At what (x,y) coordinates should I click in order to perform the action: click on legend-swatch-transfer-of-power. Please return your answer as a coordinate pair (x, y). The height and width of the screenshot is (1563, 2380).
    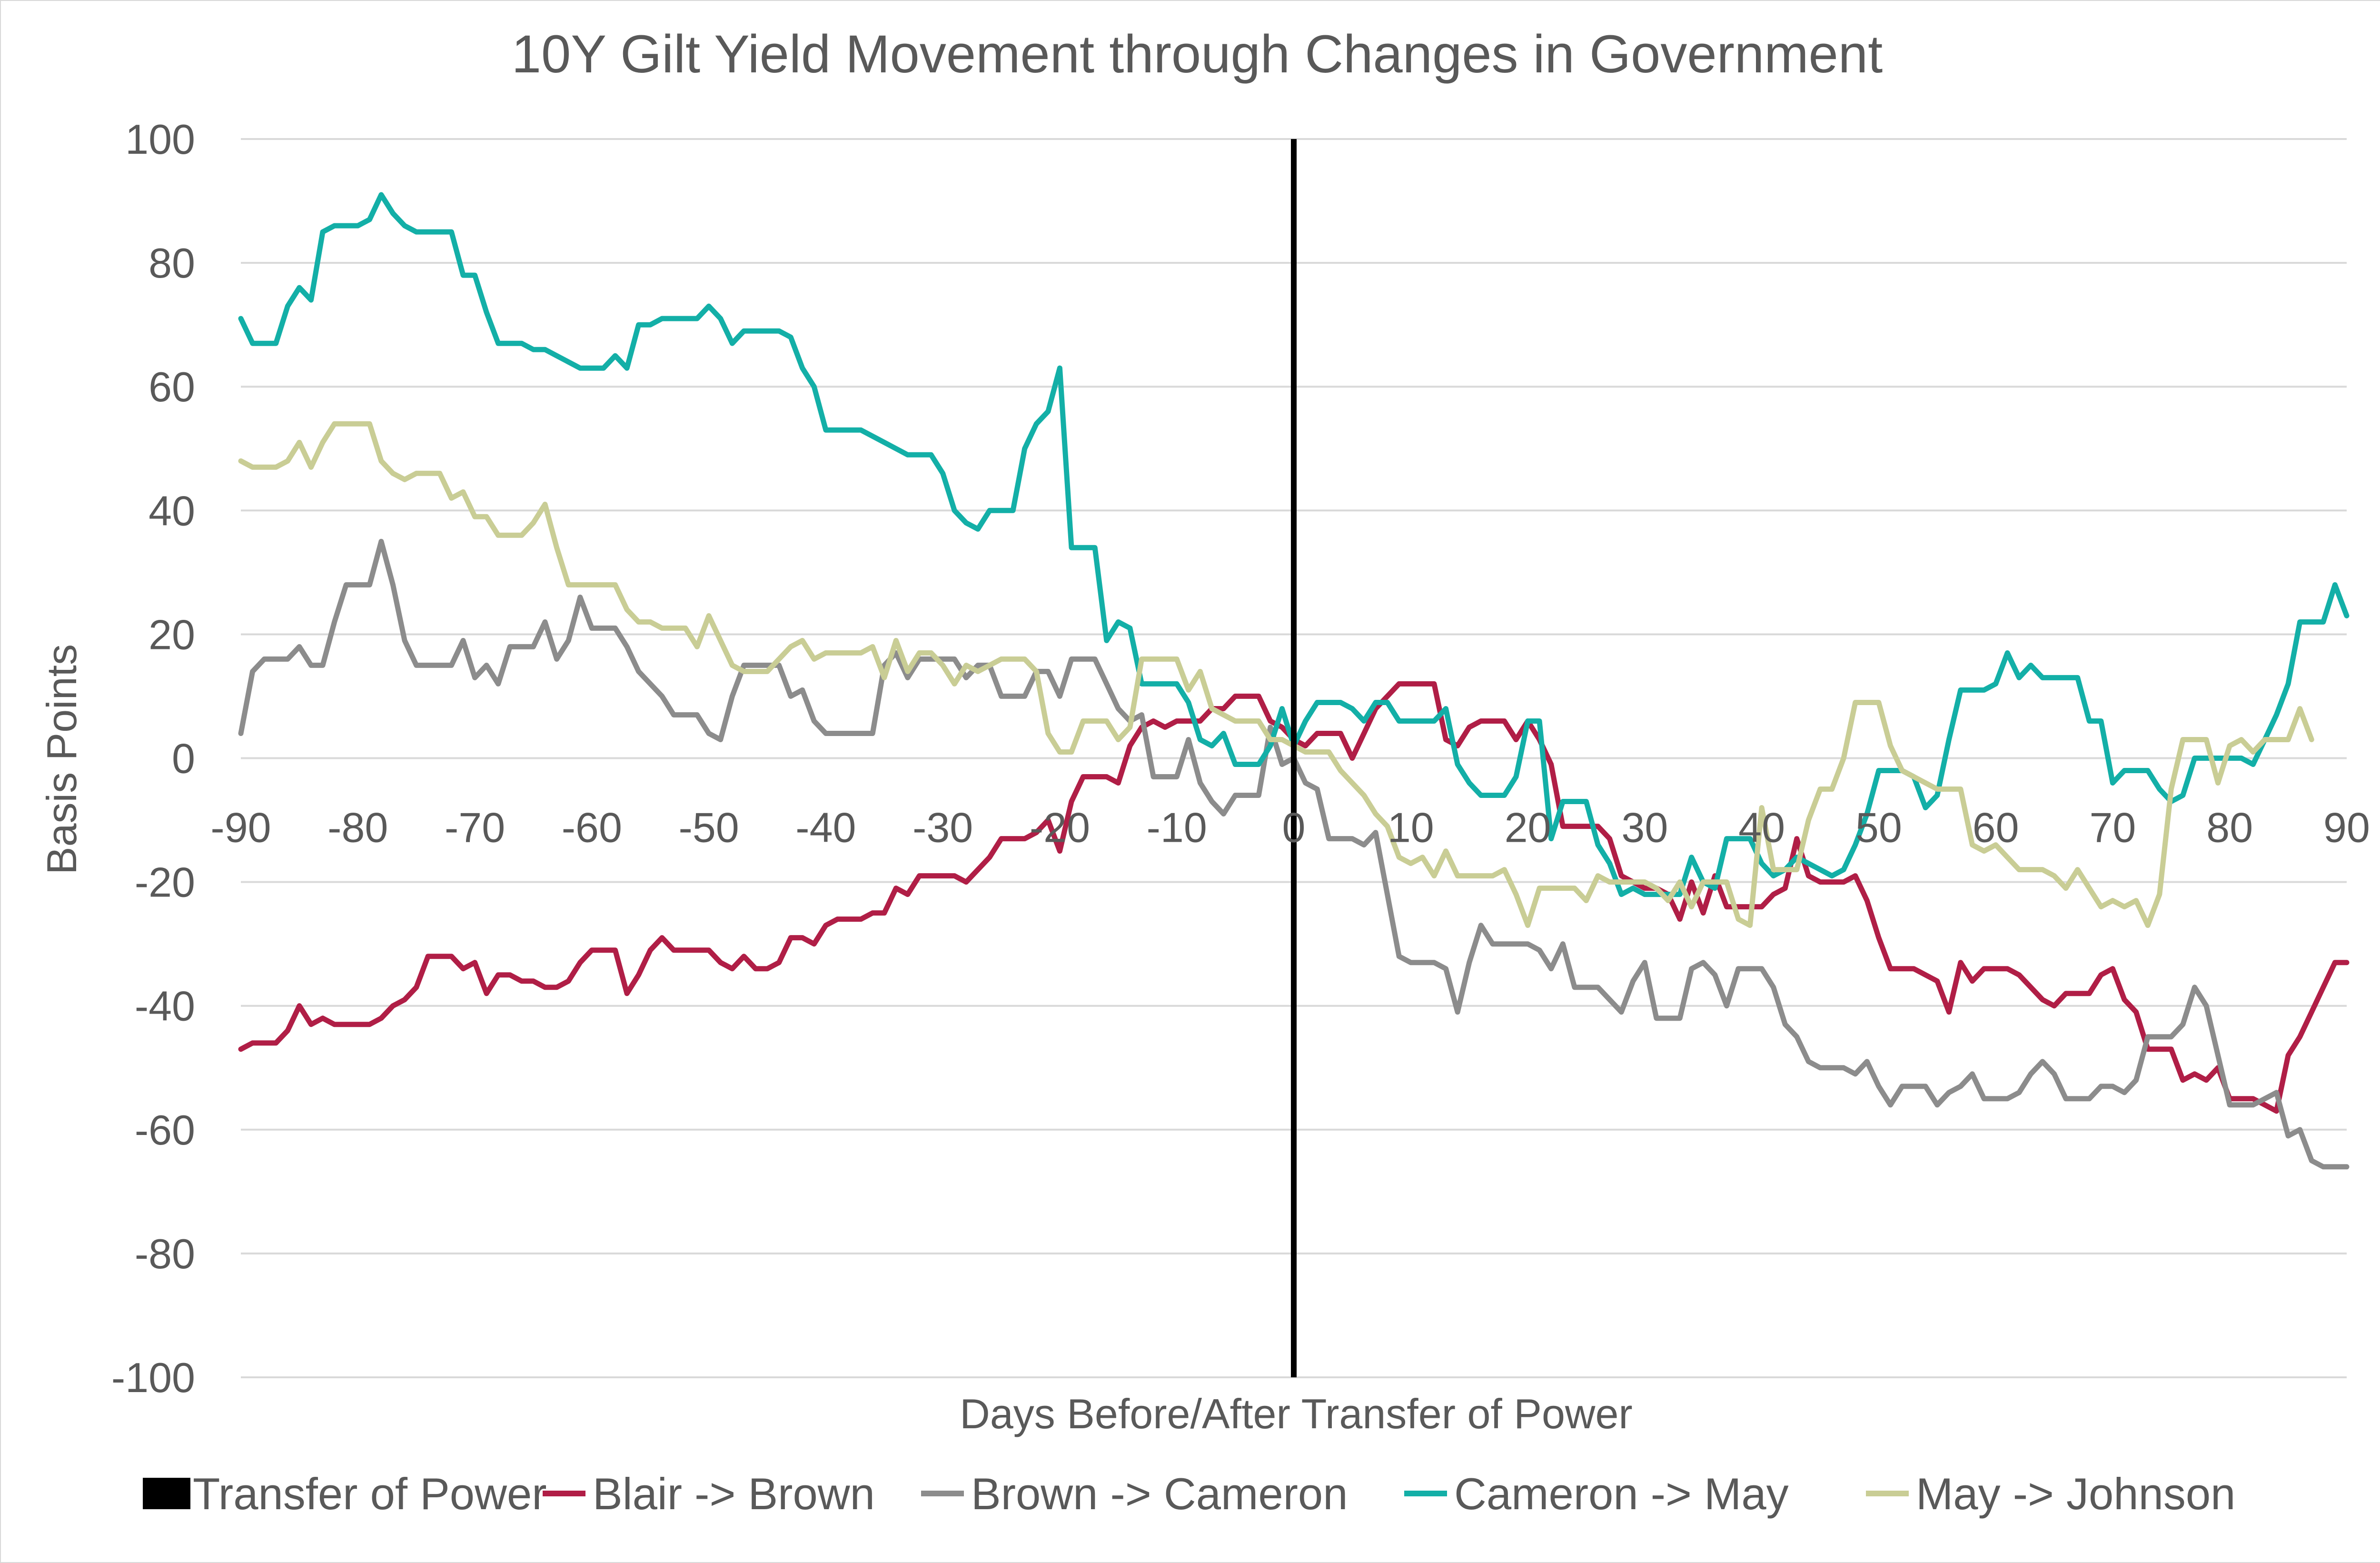
    Looking at the image, I should click on (166, 1493).